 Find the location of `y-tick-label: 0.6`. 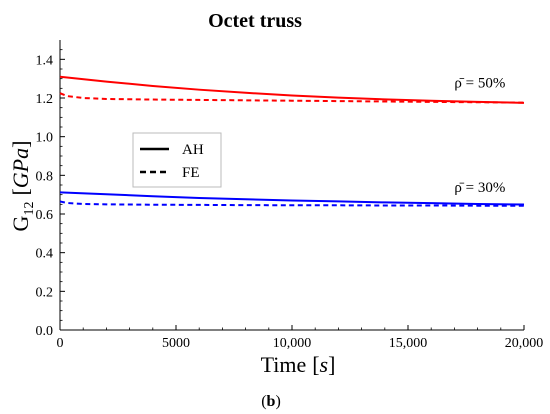

y-tick-label: 0.6 is located at coordinates (45, 215).